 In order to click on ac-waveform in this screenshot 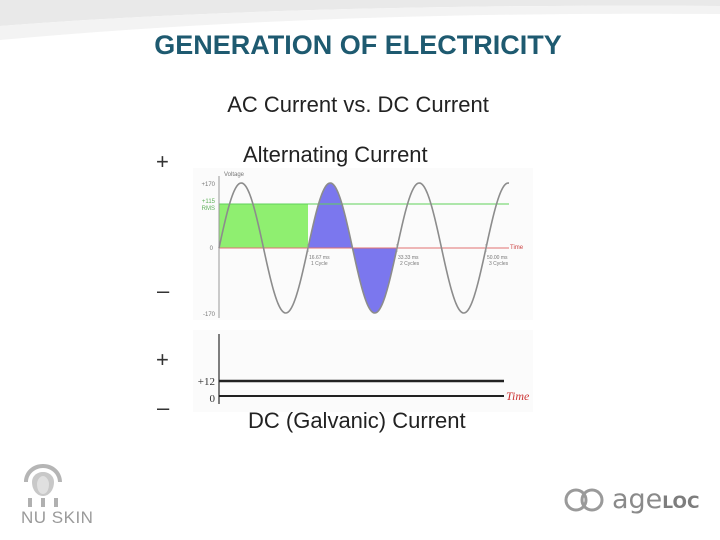, I will do `click(364, 248)`.